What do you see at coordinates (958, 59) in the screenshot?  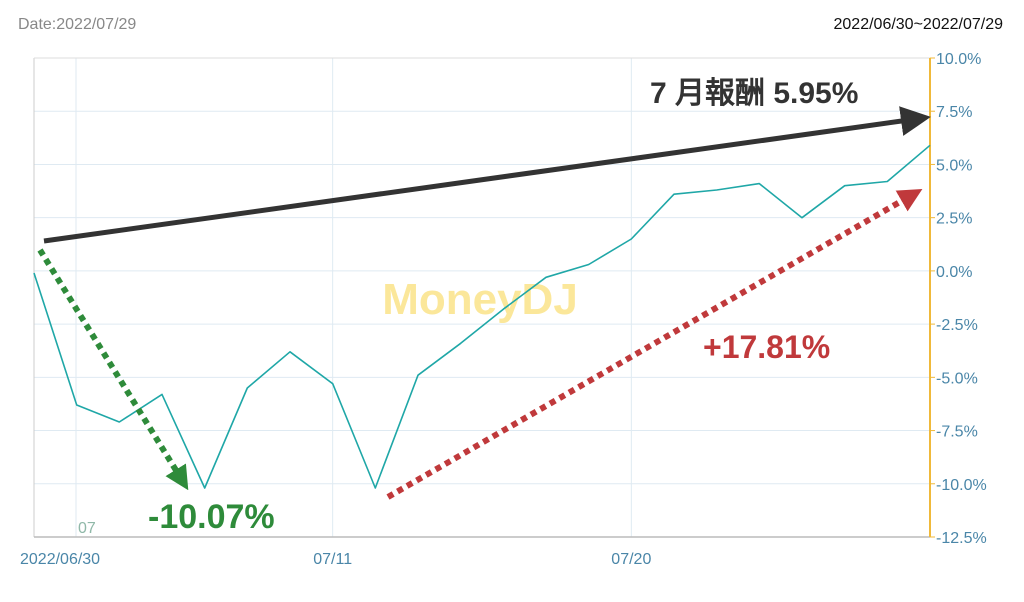 I see `y-tick-label: 10.0%` at bounding box center [958, 59].